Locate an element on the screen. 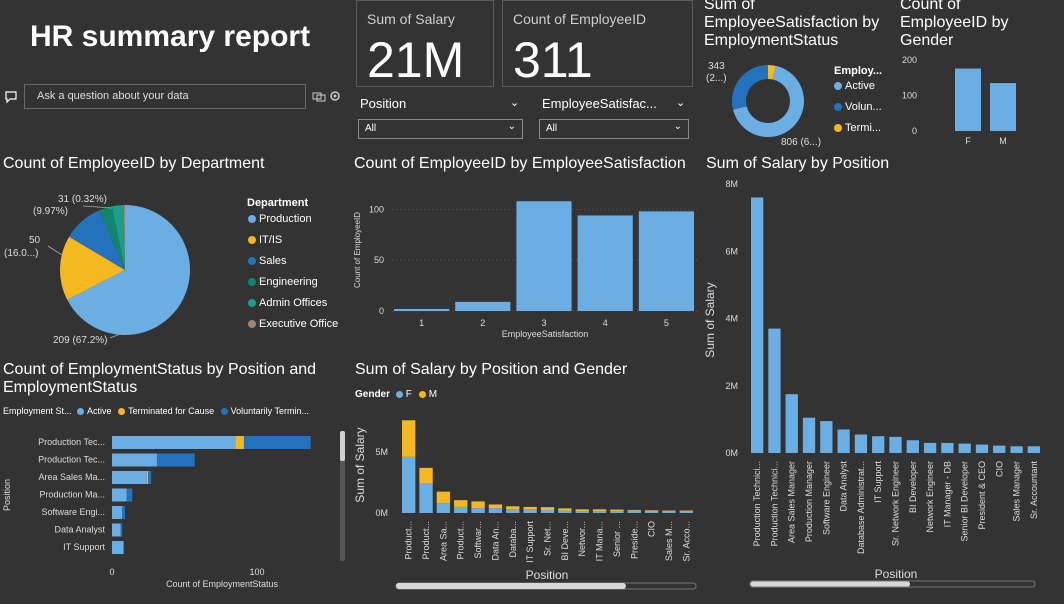 Image resolution: width=1064 pixels, height=604 pixels. gender-chart: 200 100 0 F M is located at coordinates (960, 100).